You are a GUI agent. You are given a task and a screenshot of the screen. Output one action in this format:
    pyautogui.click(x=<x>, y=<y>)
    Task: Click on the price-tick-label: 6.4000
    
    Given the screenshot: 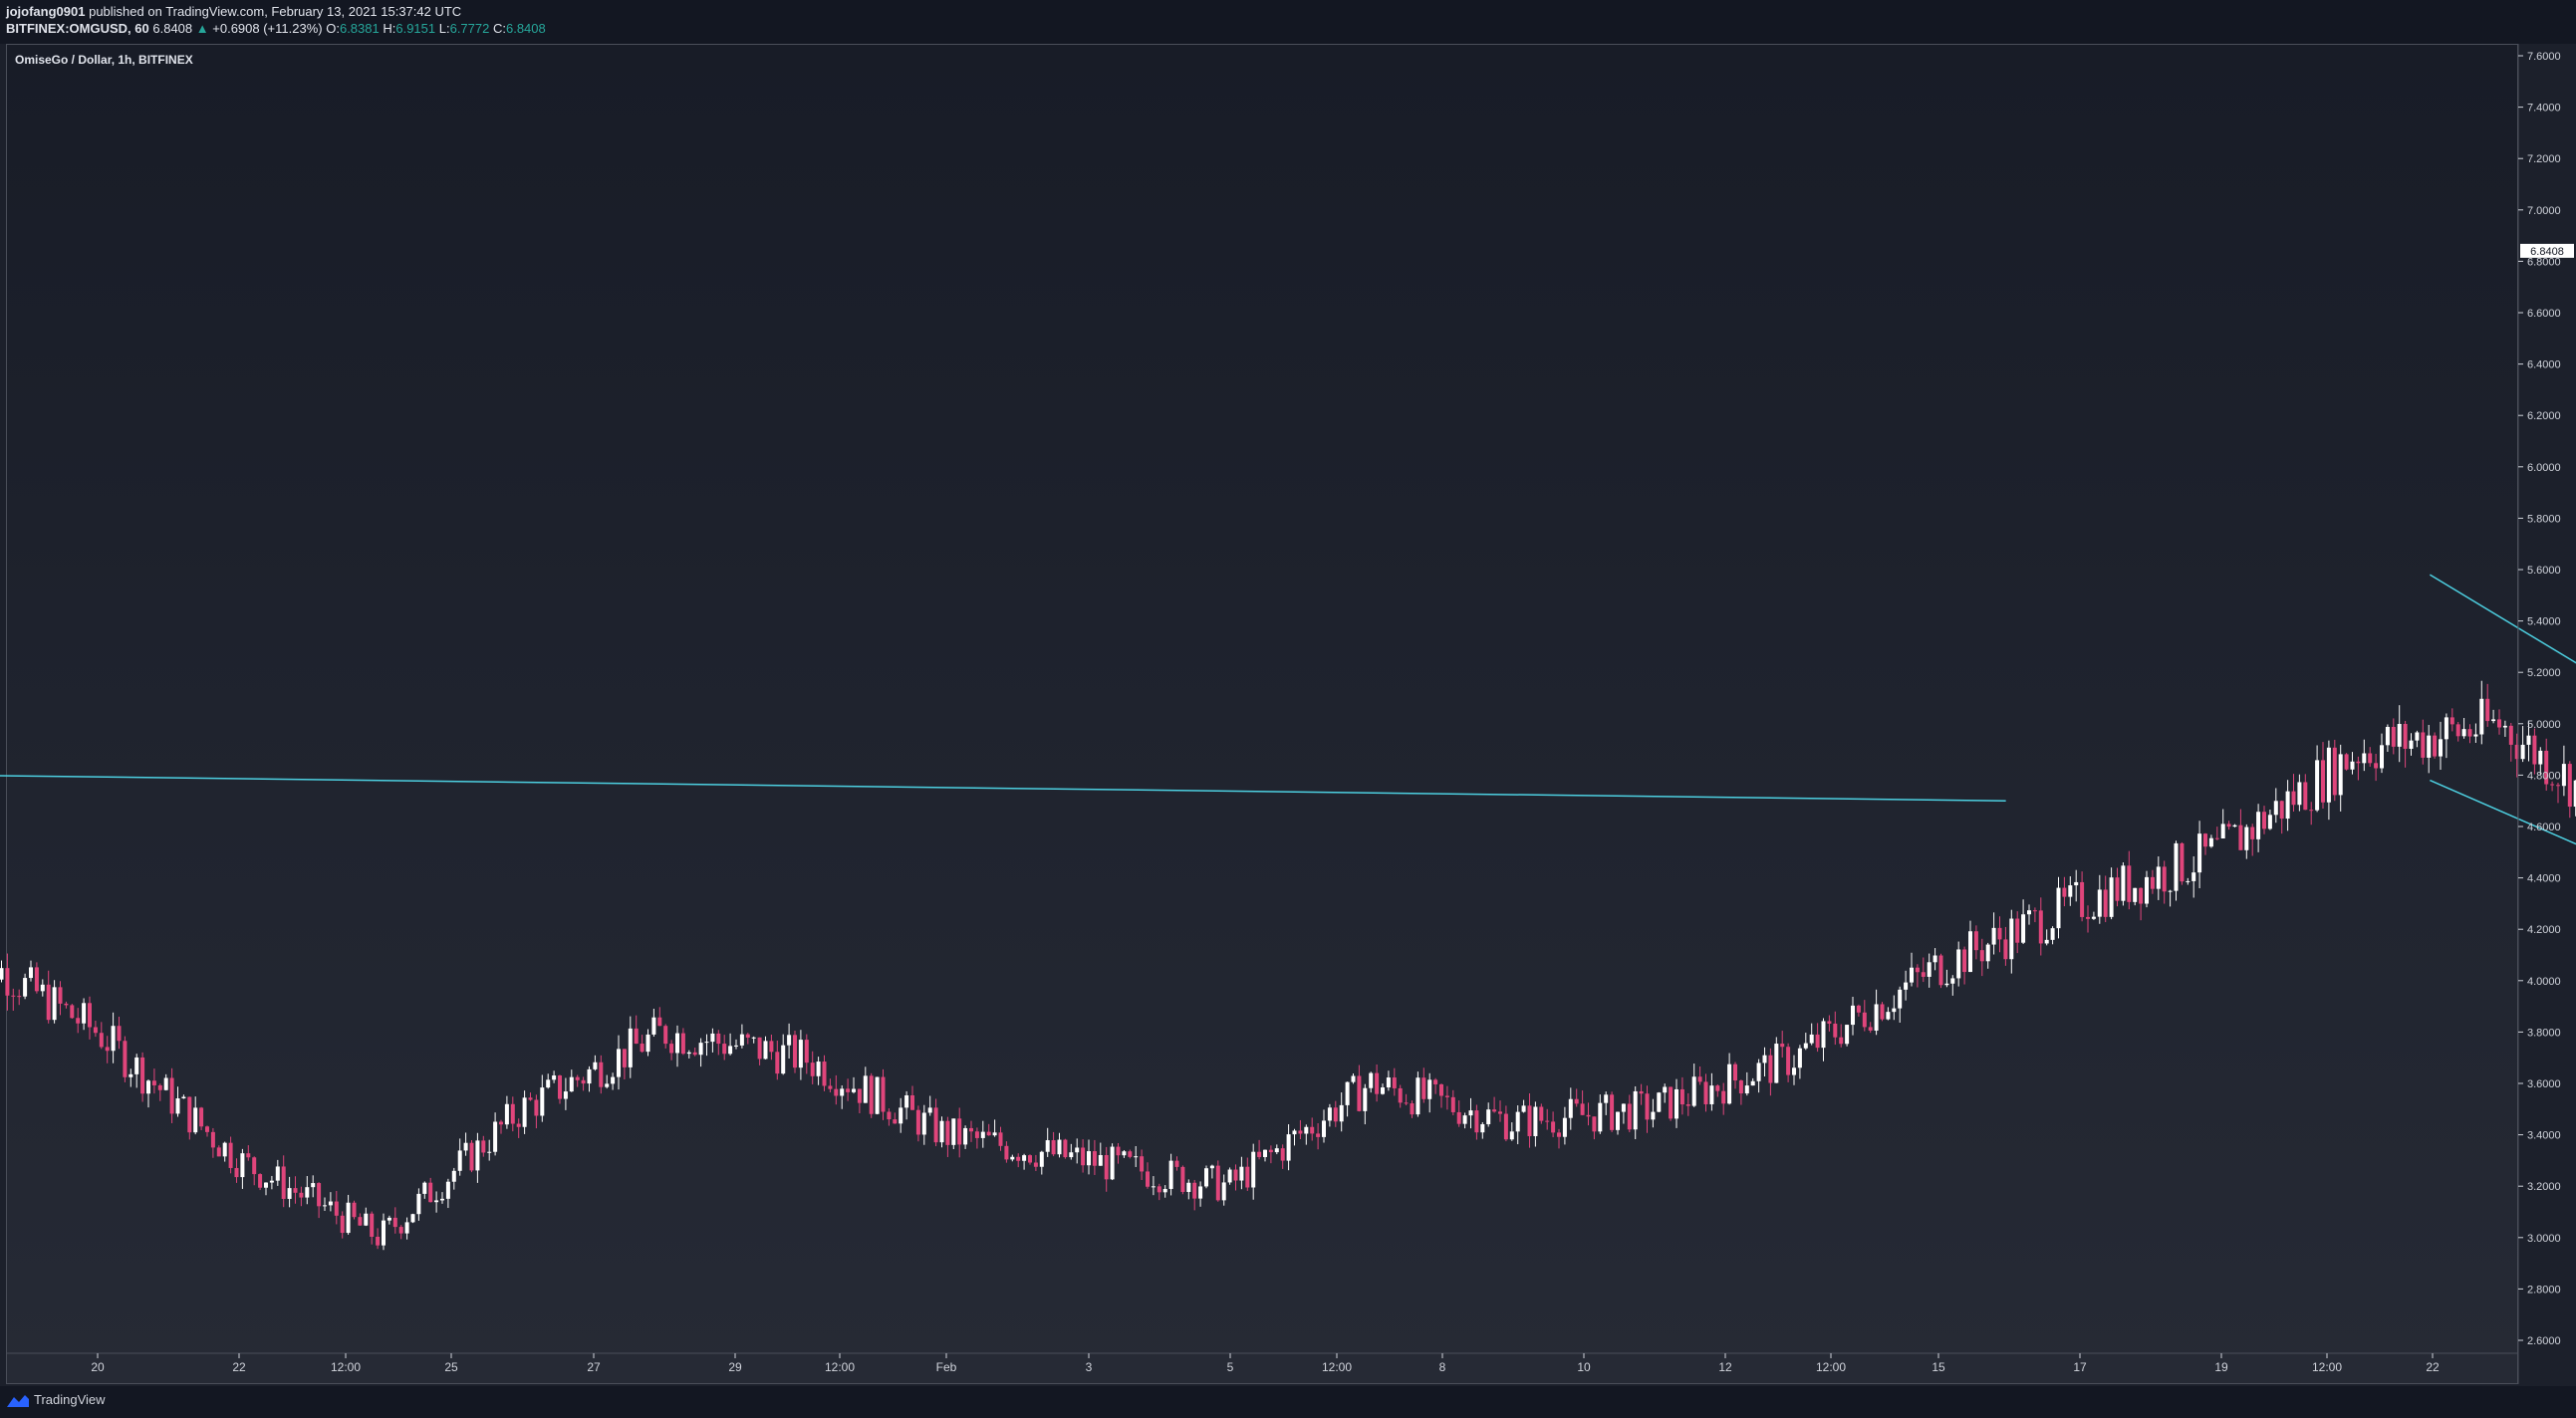 What is the action you would take?
    pyautogui.click(x=2544, y=365)
    